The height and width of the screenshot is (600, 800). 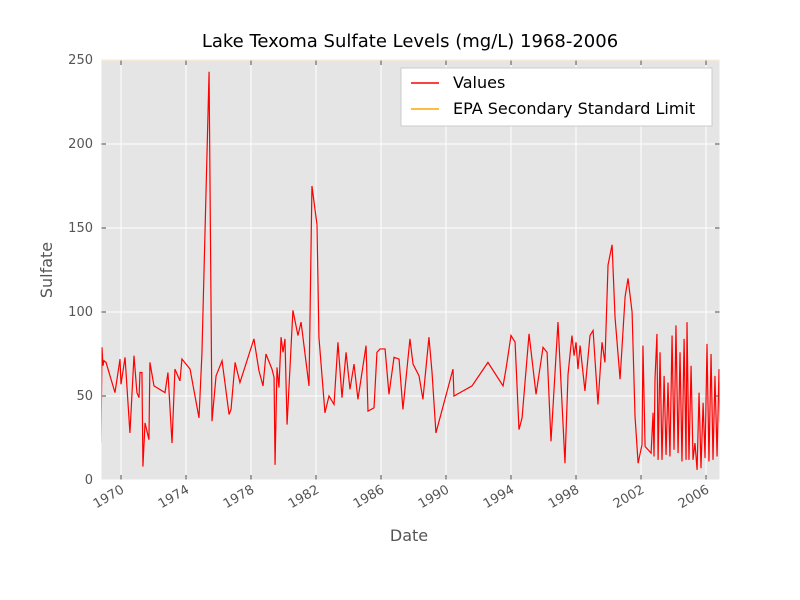 What do you see at coordinates (80, 228) in the screenshot?
I see `y-tick-label: 150` at bounding box center [80, 228].